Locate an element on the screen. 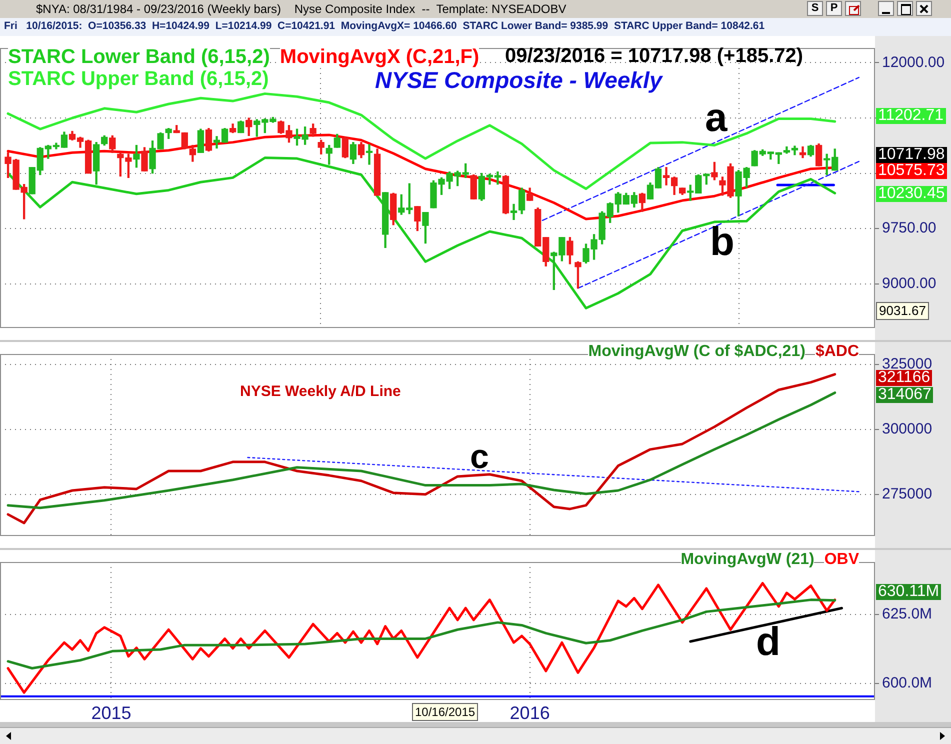 This screenshot has width=951, height=744. series-label: OBV is located at coordinates (841, 560).